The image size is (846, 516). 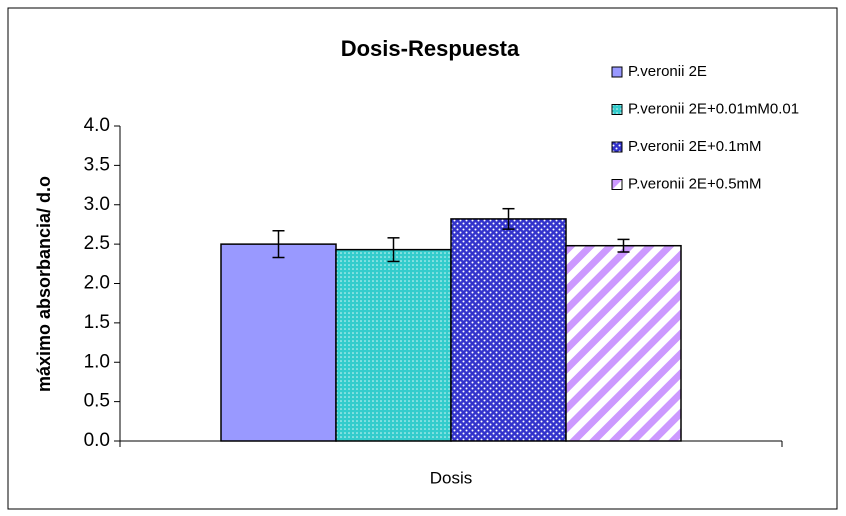 What do you see at coordinates (97, 125) in the screenshot?
I see `y-tick-label: 4.0` at bounding box center [97, 125].